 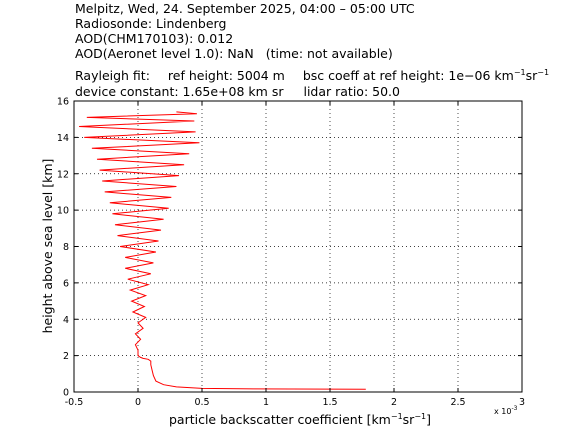 What do you see at coordinates (329, 402) in the screenshot?
I see `x-tick-label: 1.5` at bounding box center [329, 402].